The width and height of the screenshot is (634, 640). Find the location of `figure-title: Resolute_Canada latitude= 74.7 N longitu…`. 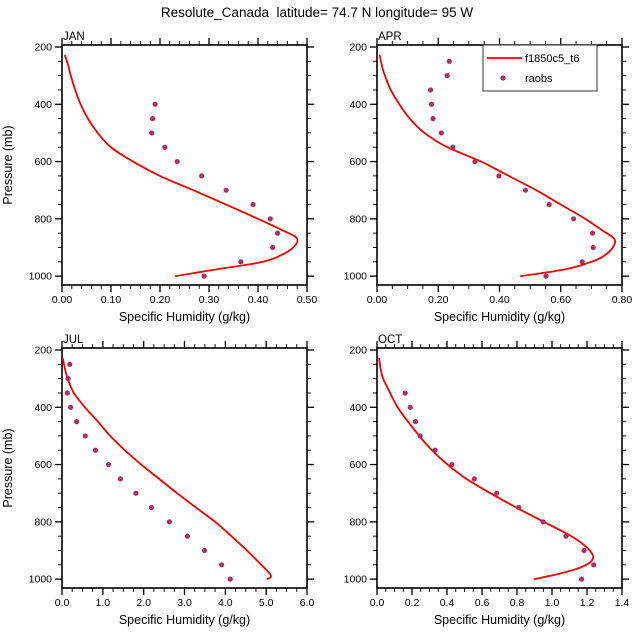

figure-title: Resolute_Canada latitude= 74.7 N longitu… is located at coordinates (317, 12).